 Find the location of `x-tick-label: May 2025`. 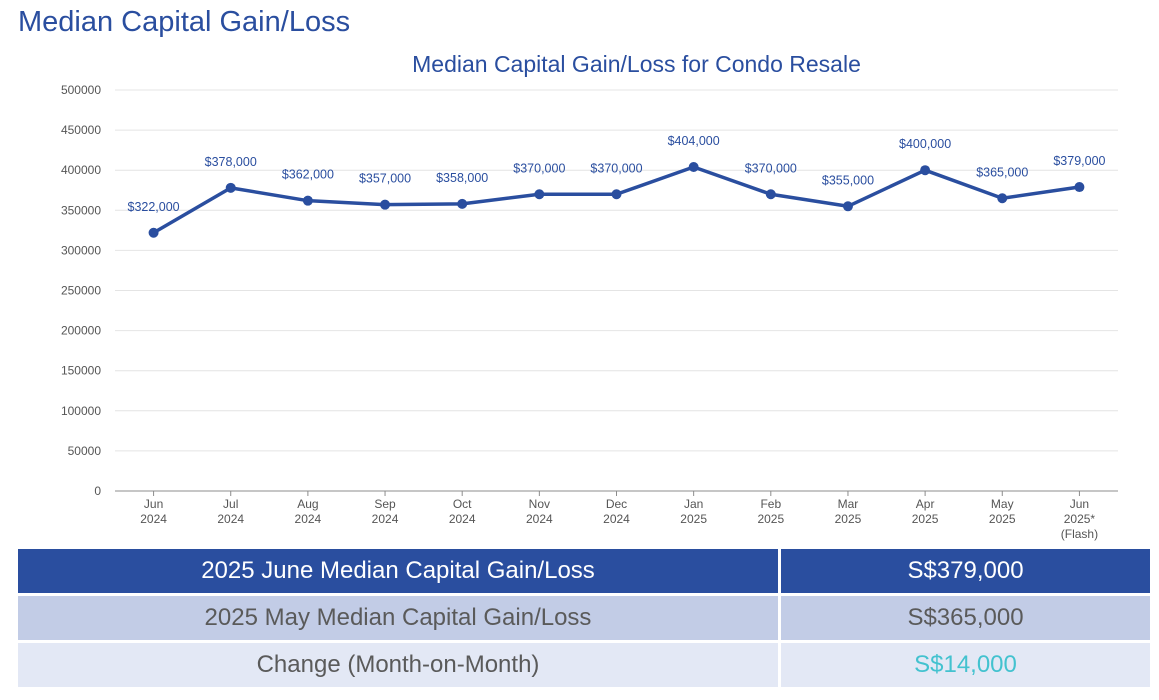

x-tick-label: May 2025 is located at coordinates (1002, 511).